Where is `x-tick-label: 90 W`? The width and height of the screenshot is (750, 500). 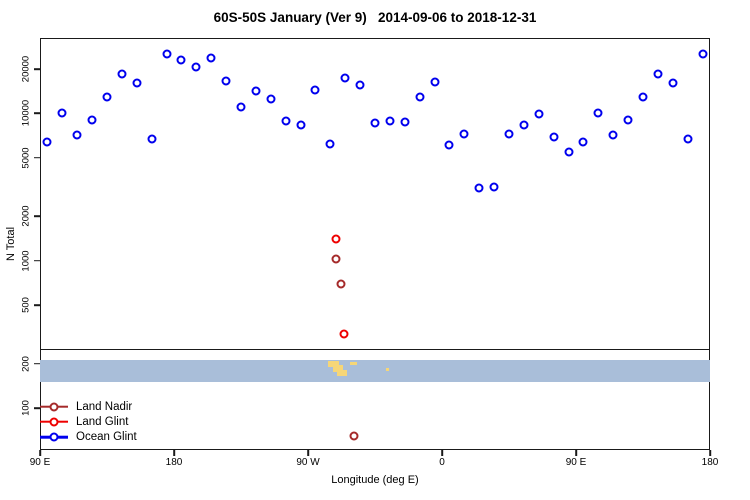
x-tick-label: 90 W is located at coordinates (308, 462).